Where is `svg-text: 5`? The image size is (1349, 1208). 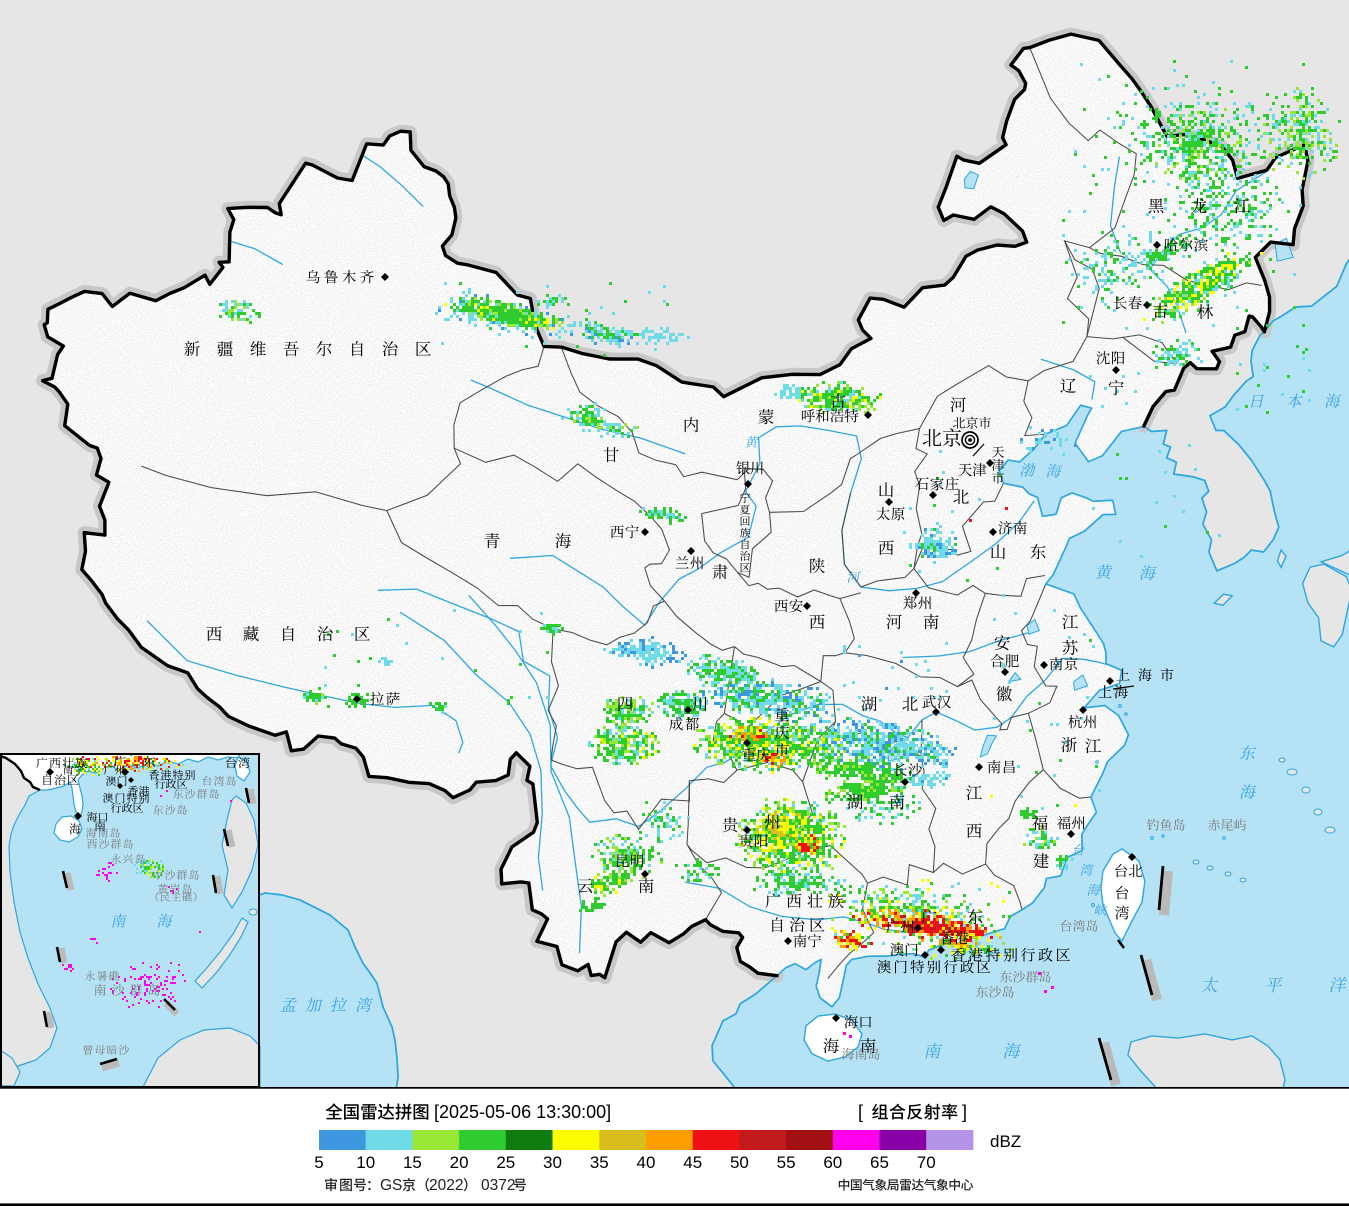 svg-text: 5 is located at coordinates (318, 1162).